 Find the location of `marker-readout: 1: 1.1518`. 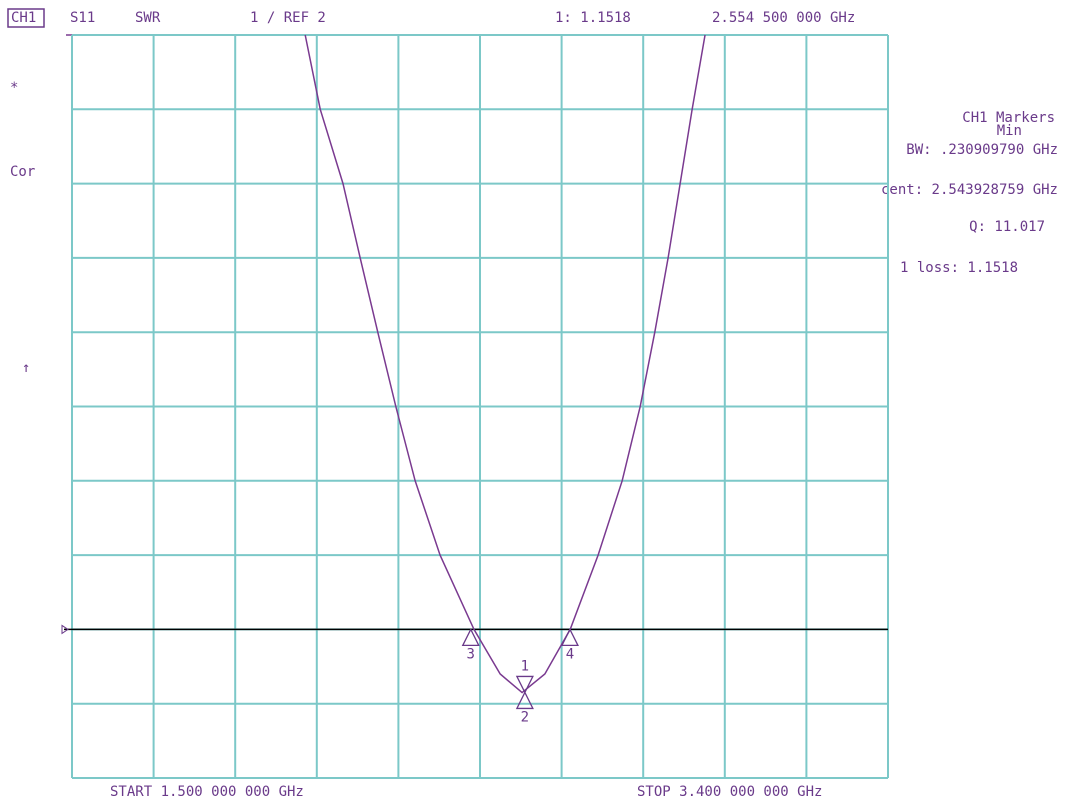

marker-readout: 1: 1.1518 is located at coordinates (593, 18).